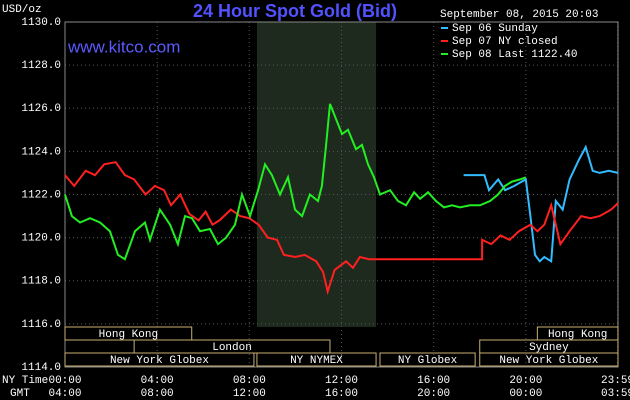 The image size is (630, 400). Describe the element at coordinates (541, 204) in the screenshot. I see `price-line` at that location.